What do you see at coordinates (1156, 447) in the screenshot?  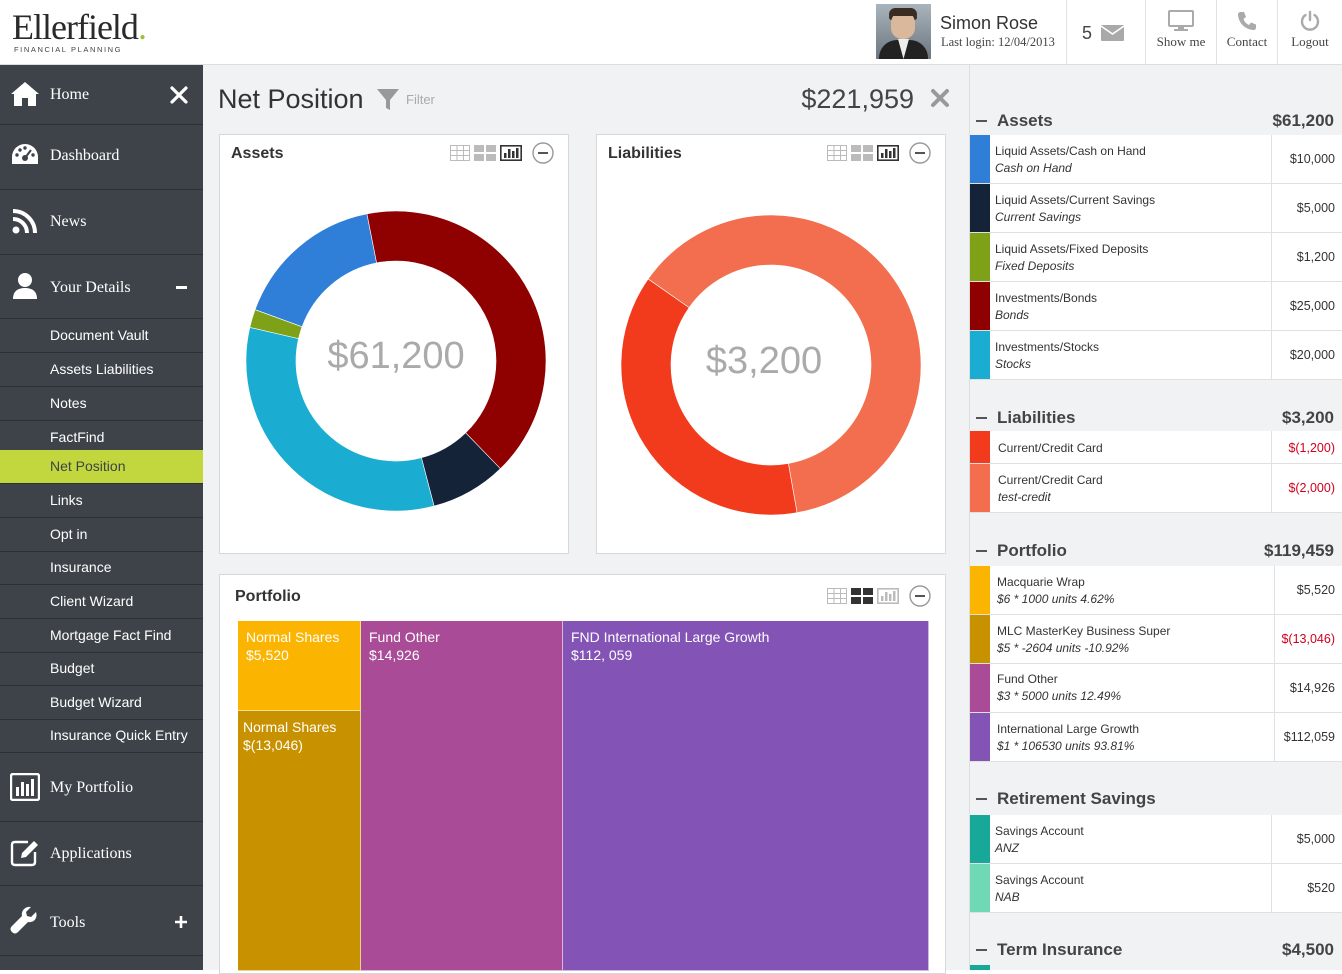 I see `table-row: Current/Credit Card $(1,200)` at bounding box center [1156, 447].